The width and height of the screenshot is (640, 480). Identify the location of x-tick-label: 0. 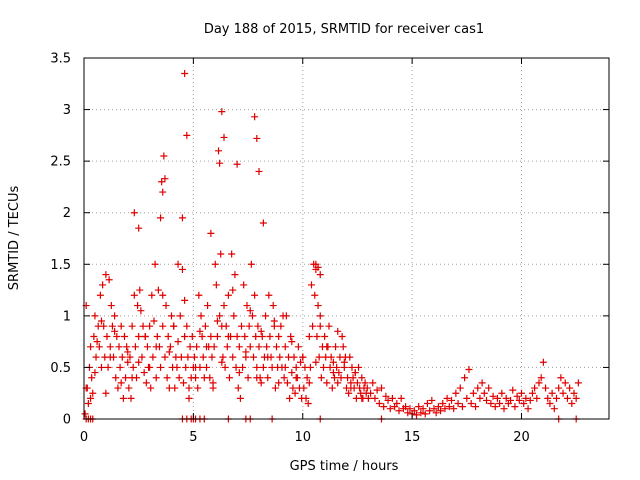
(84, 437).